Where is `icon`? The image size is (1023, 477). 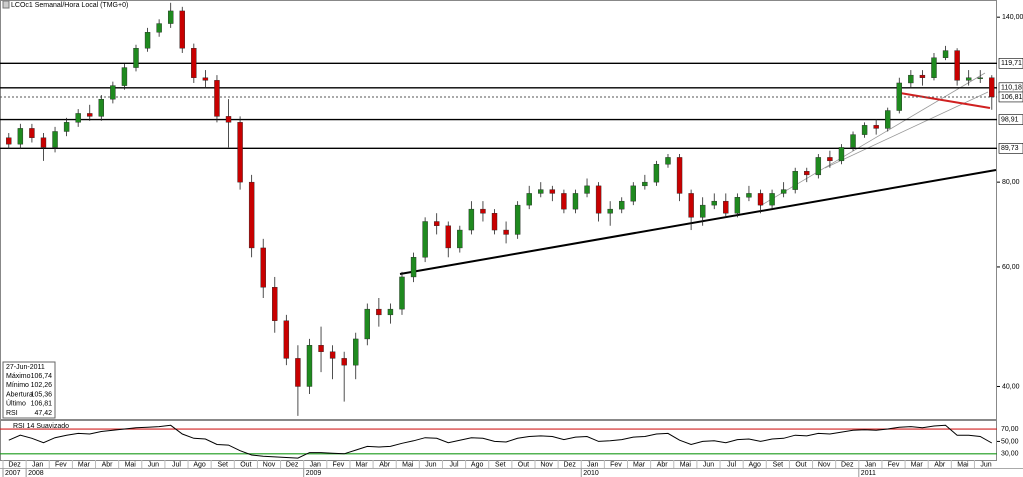 icon is located at coordinates (6, 4).